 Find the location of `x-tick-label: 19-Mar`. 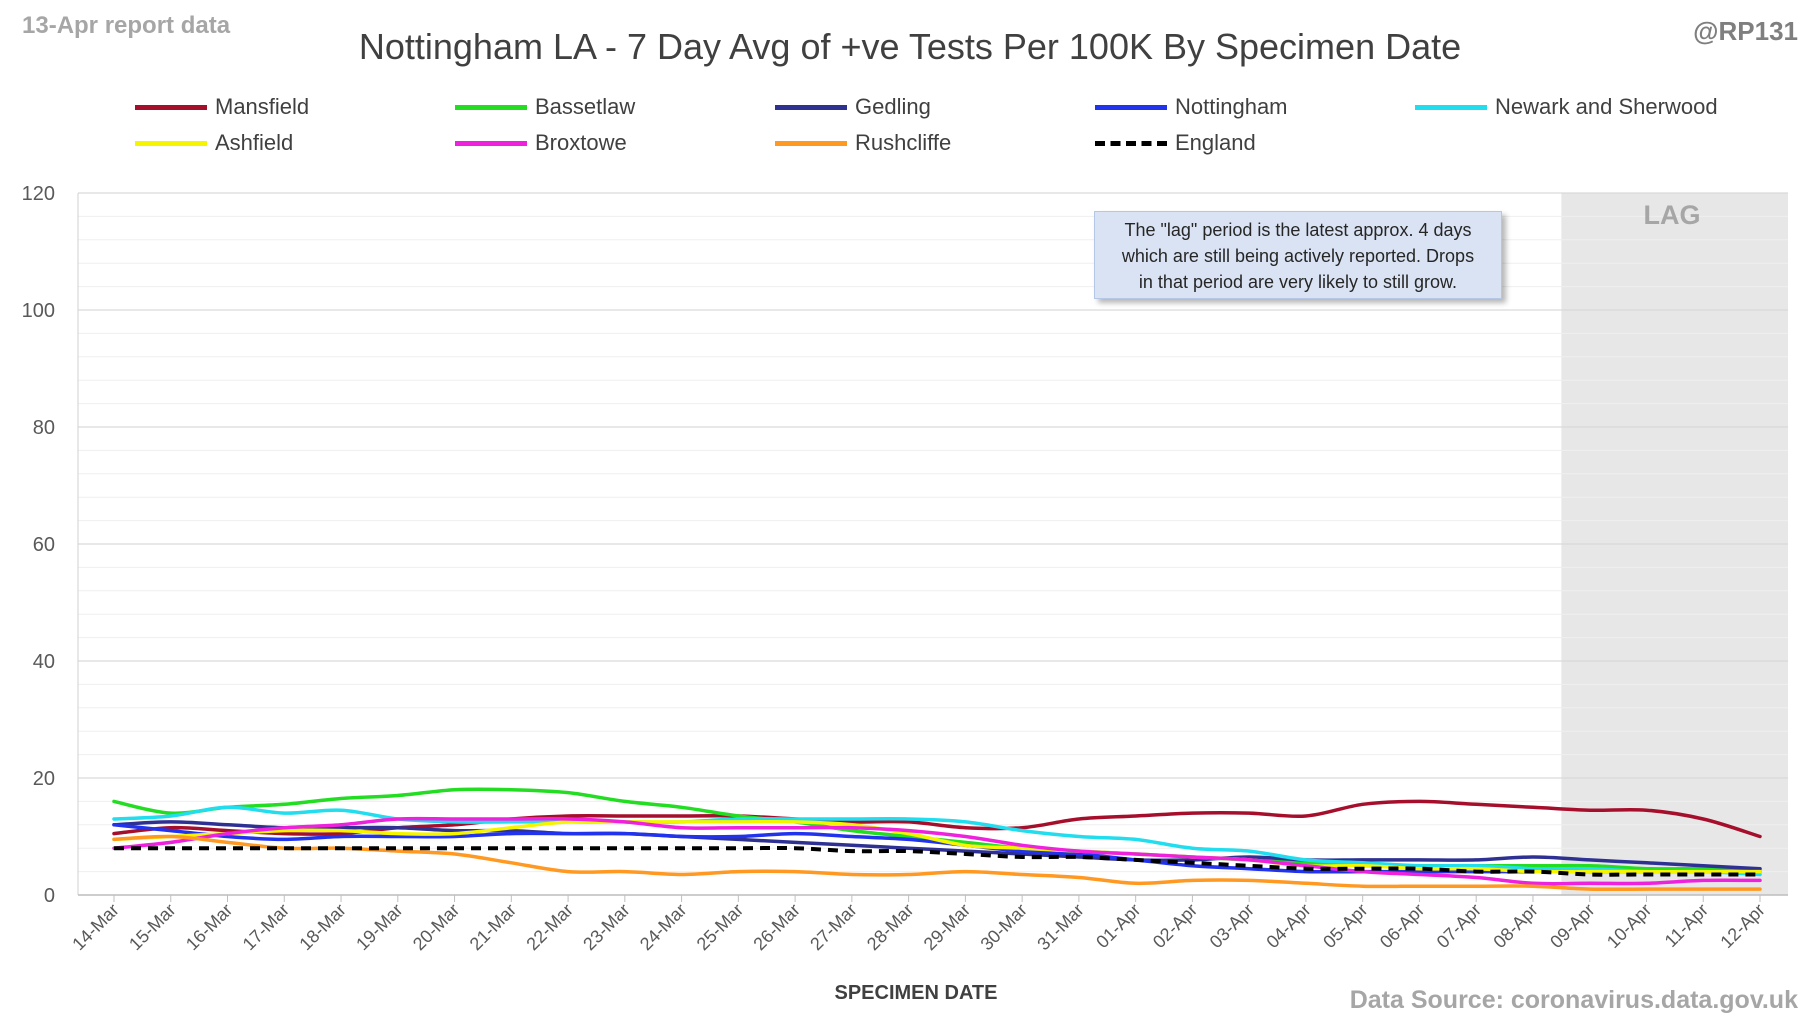

x-tick-label: 19-Mar is located at coordinates (379, 927).